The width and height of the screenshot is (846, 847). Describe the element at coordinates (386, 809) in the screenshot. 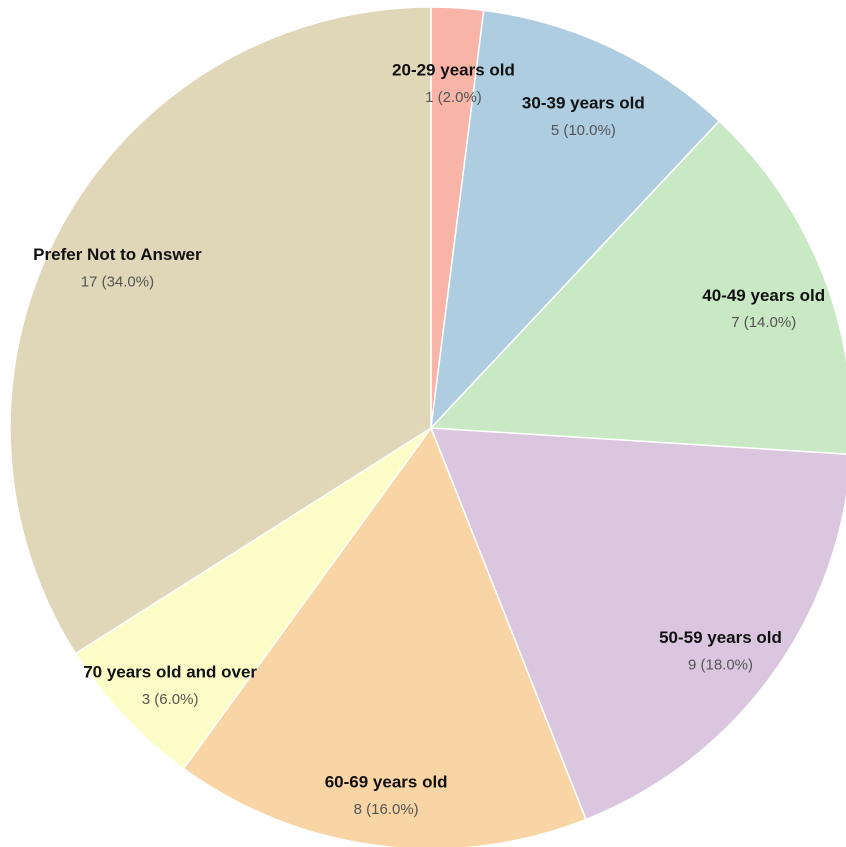

I see `slice-value-label: 8 (16.0%)` at that location.